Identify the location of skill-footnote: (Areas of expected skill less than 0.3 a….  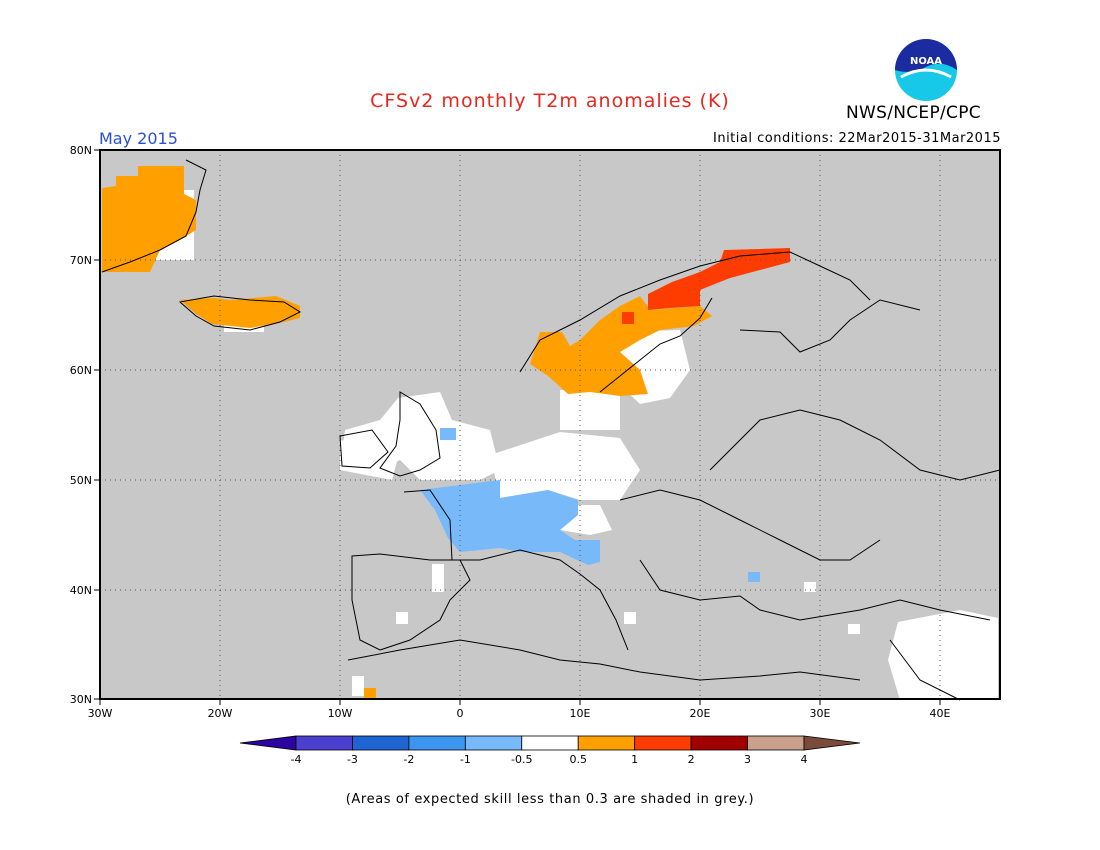
(550, 799).